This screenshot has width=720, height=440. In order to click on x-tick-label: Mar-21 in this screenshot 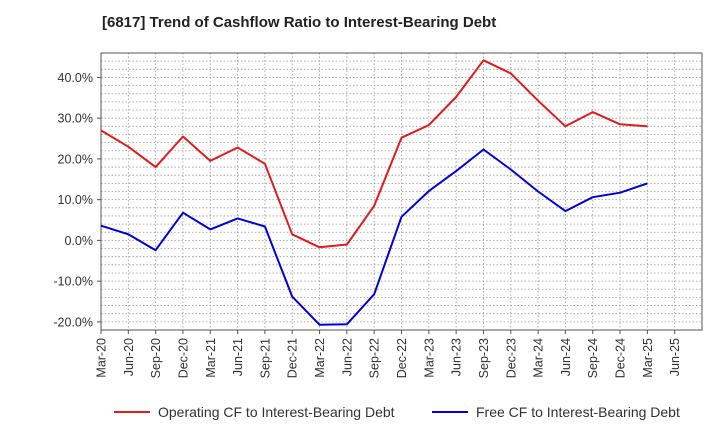, I will do `click(211, 358)`.